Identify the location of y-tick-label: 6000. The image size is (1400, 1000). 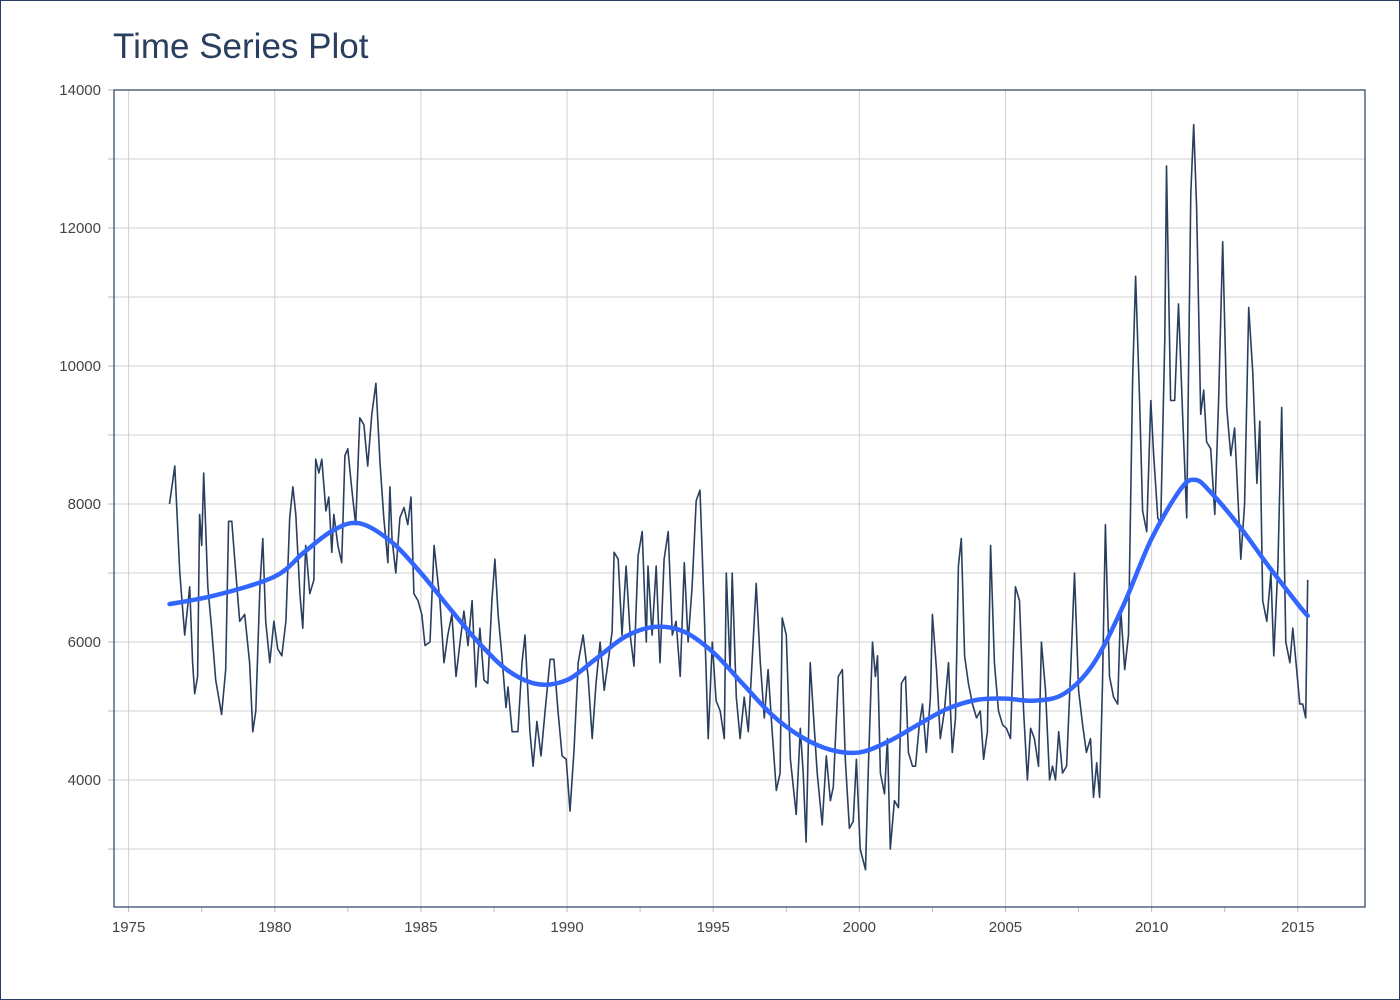
(84, 642).